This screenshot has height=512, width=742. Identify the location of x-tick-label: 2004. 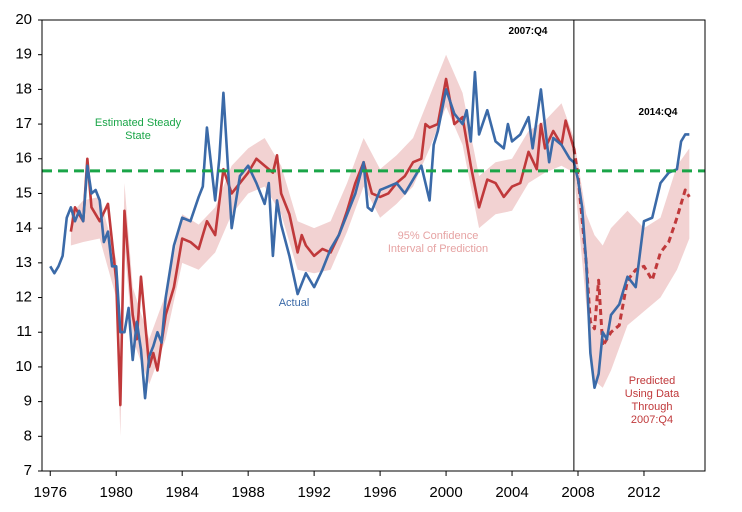
(511, 492).